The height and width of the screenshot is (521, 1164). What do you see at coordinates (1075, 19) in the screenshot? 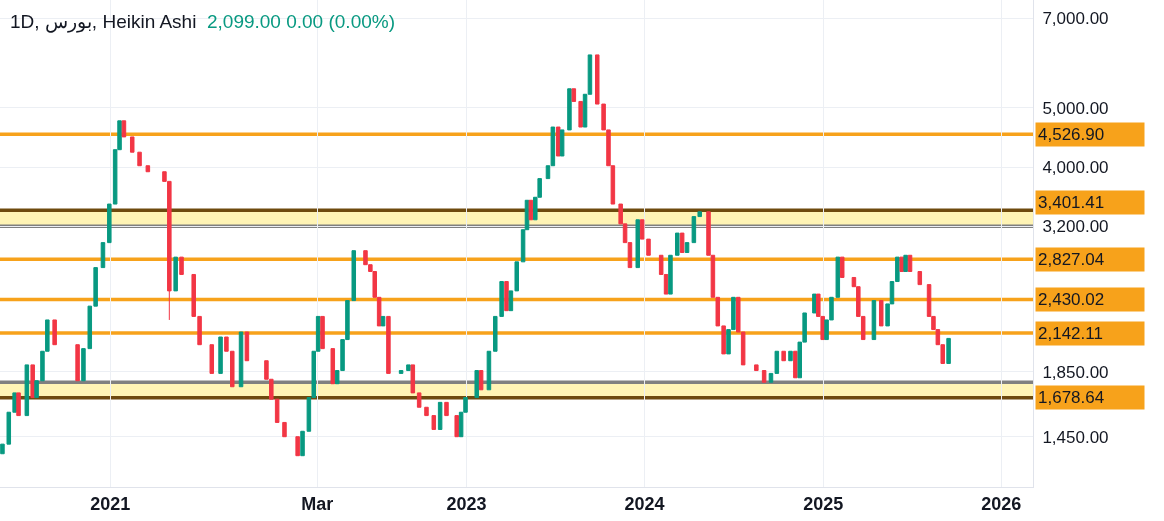
I see `y-tick-label: 7,000.00` at bounding box center [1075, 19].